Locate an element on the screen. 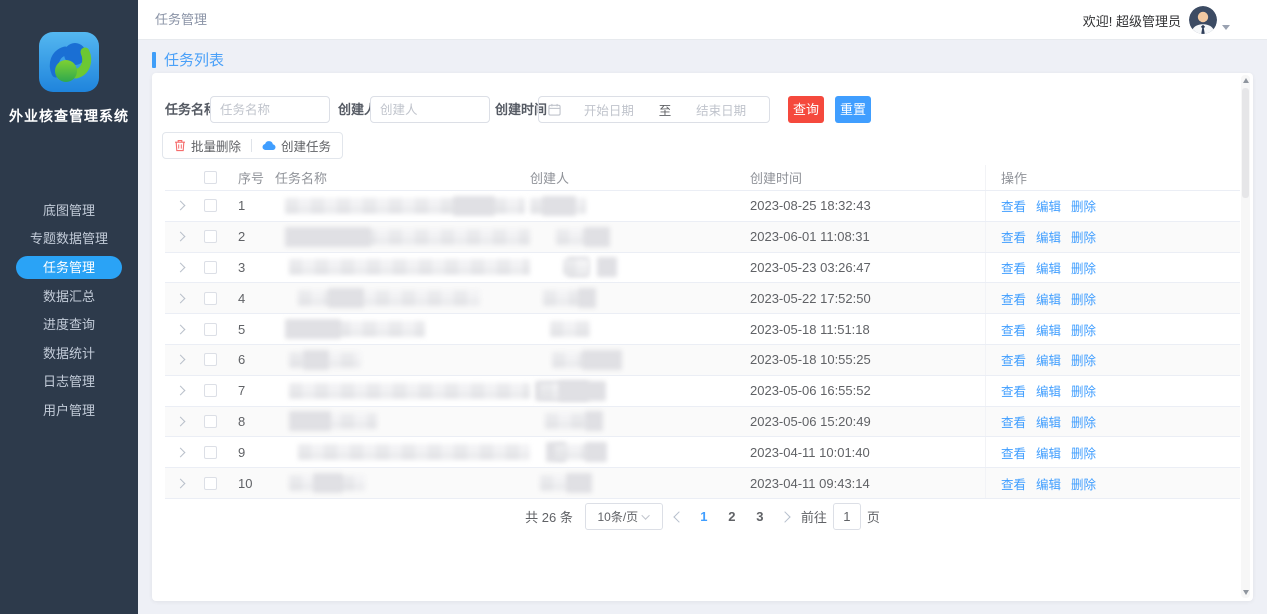 The image size is (1267, 614). goto-page-input is located at coordinates (846, 516).